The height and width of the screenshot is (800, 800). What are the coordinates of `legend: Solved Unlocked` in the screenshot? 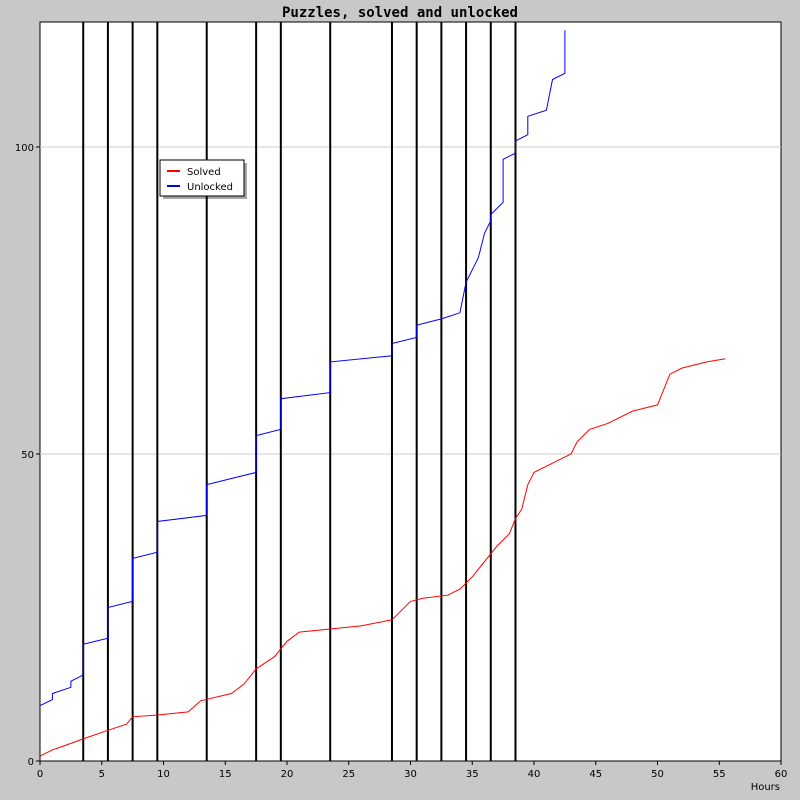 It's located at (203, 179).